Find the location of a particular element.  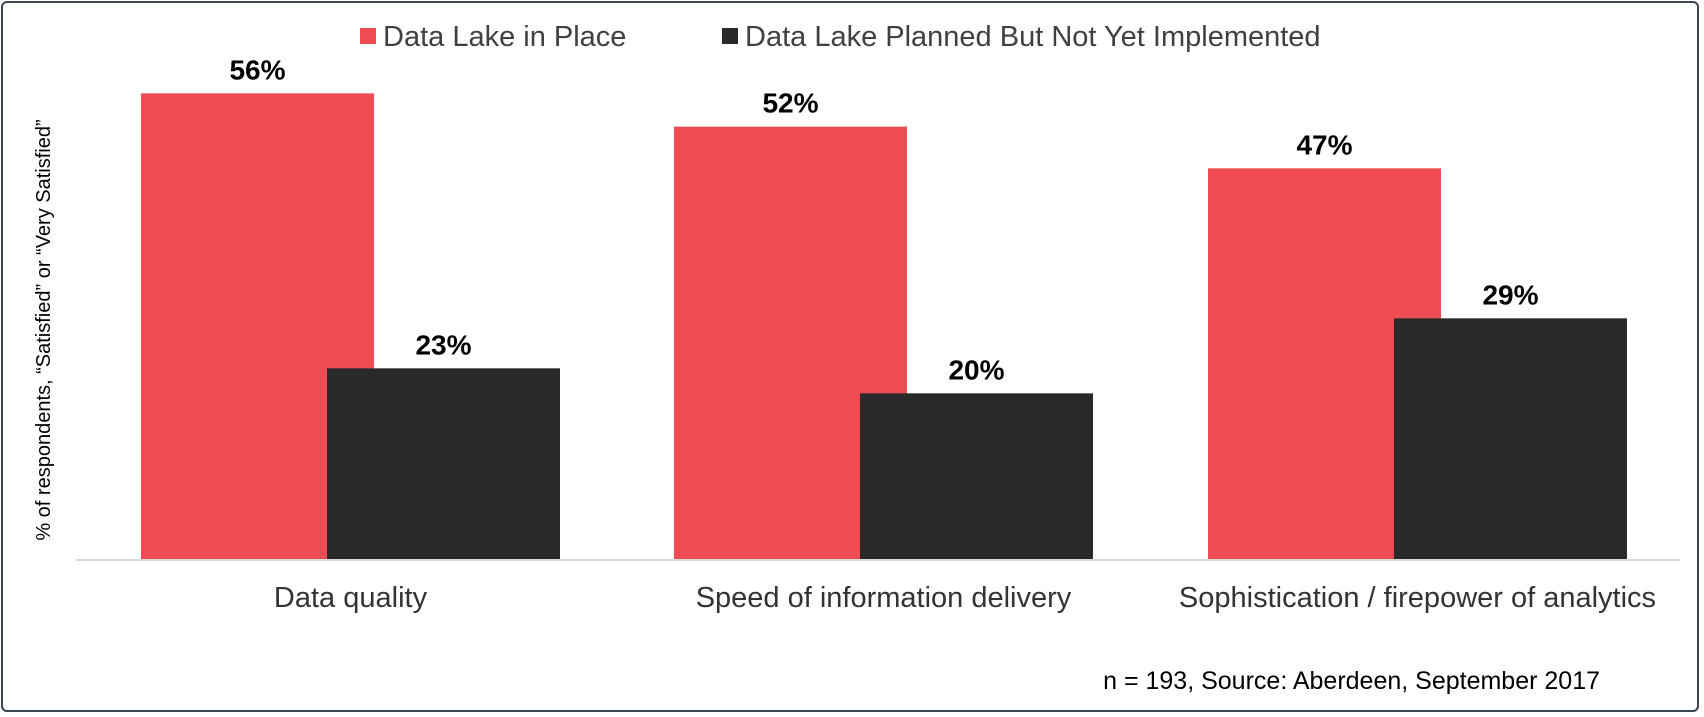

value-label-2-2: 20% is located at coordinates (976, 369).